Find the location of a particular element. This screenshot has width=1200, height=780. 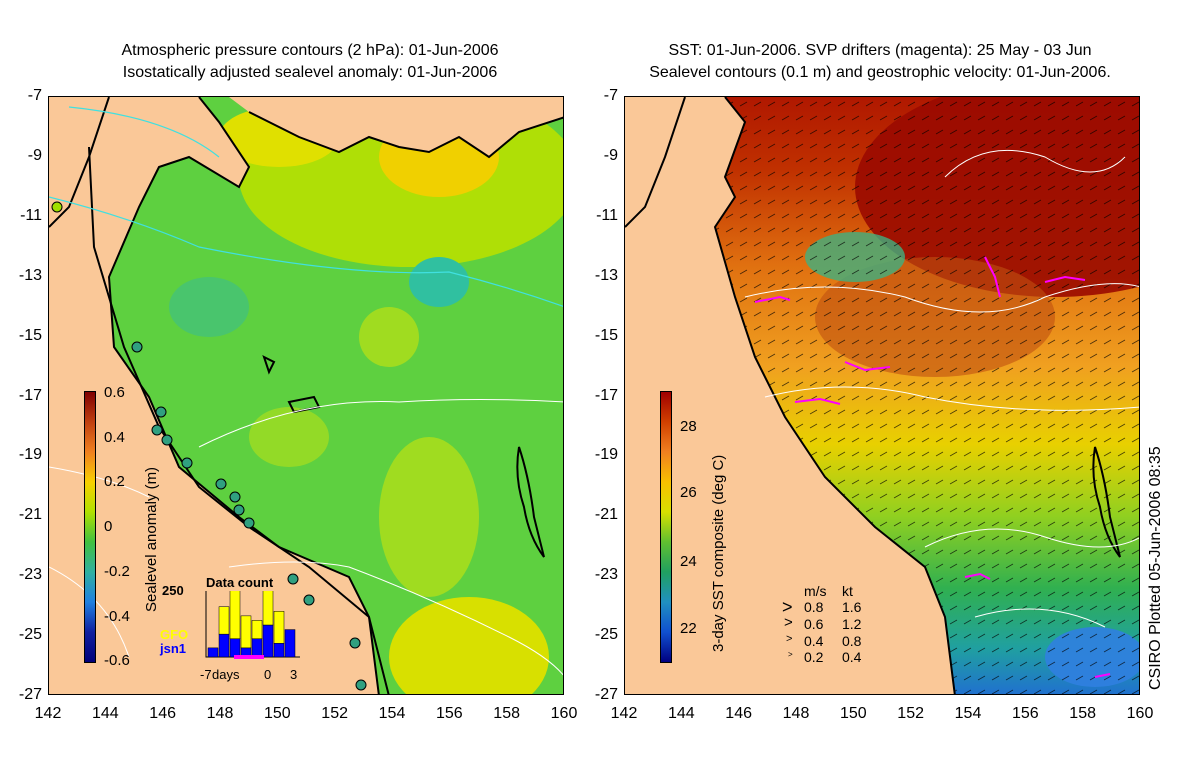

speed-legend-kt: 1.6 is located at coordinates (852, 607).